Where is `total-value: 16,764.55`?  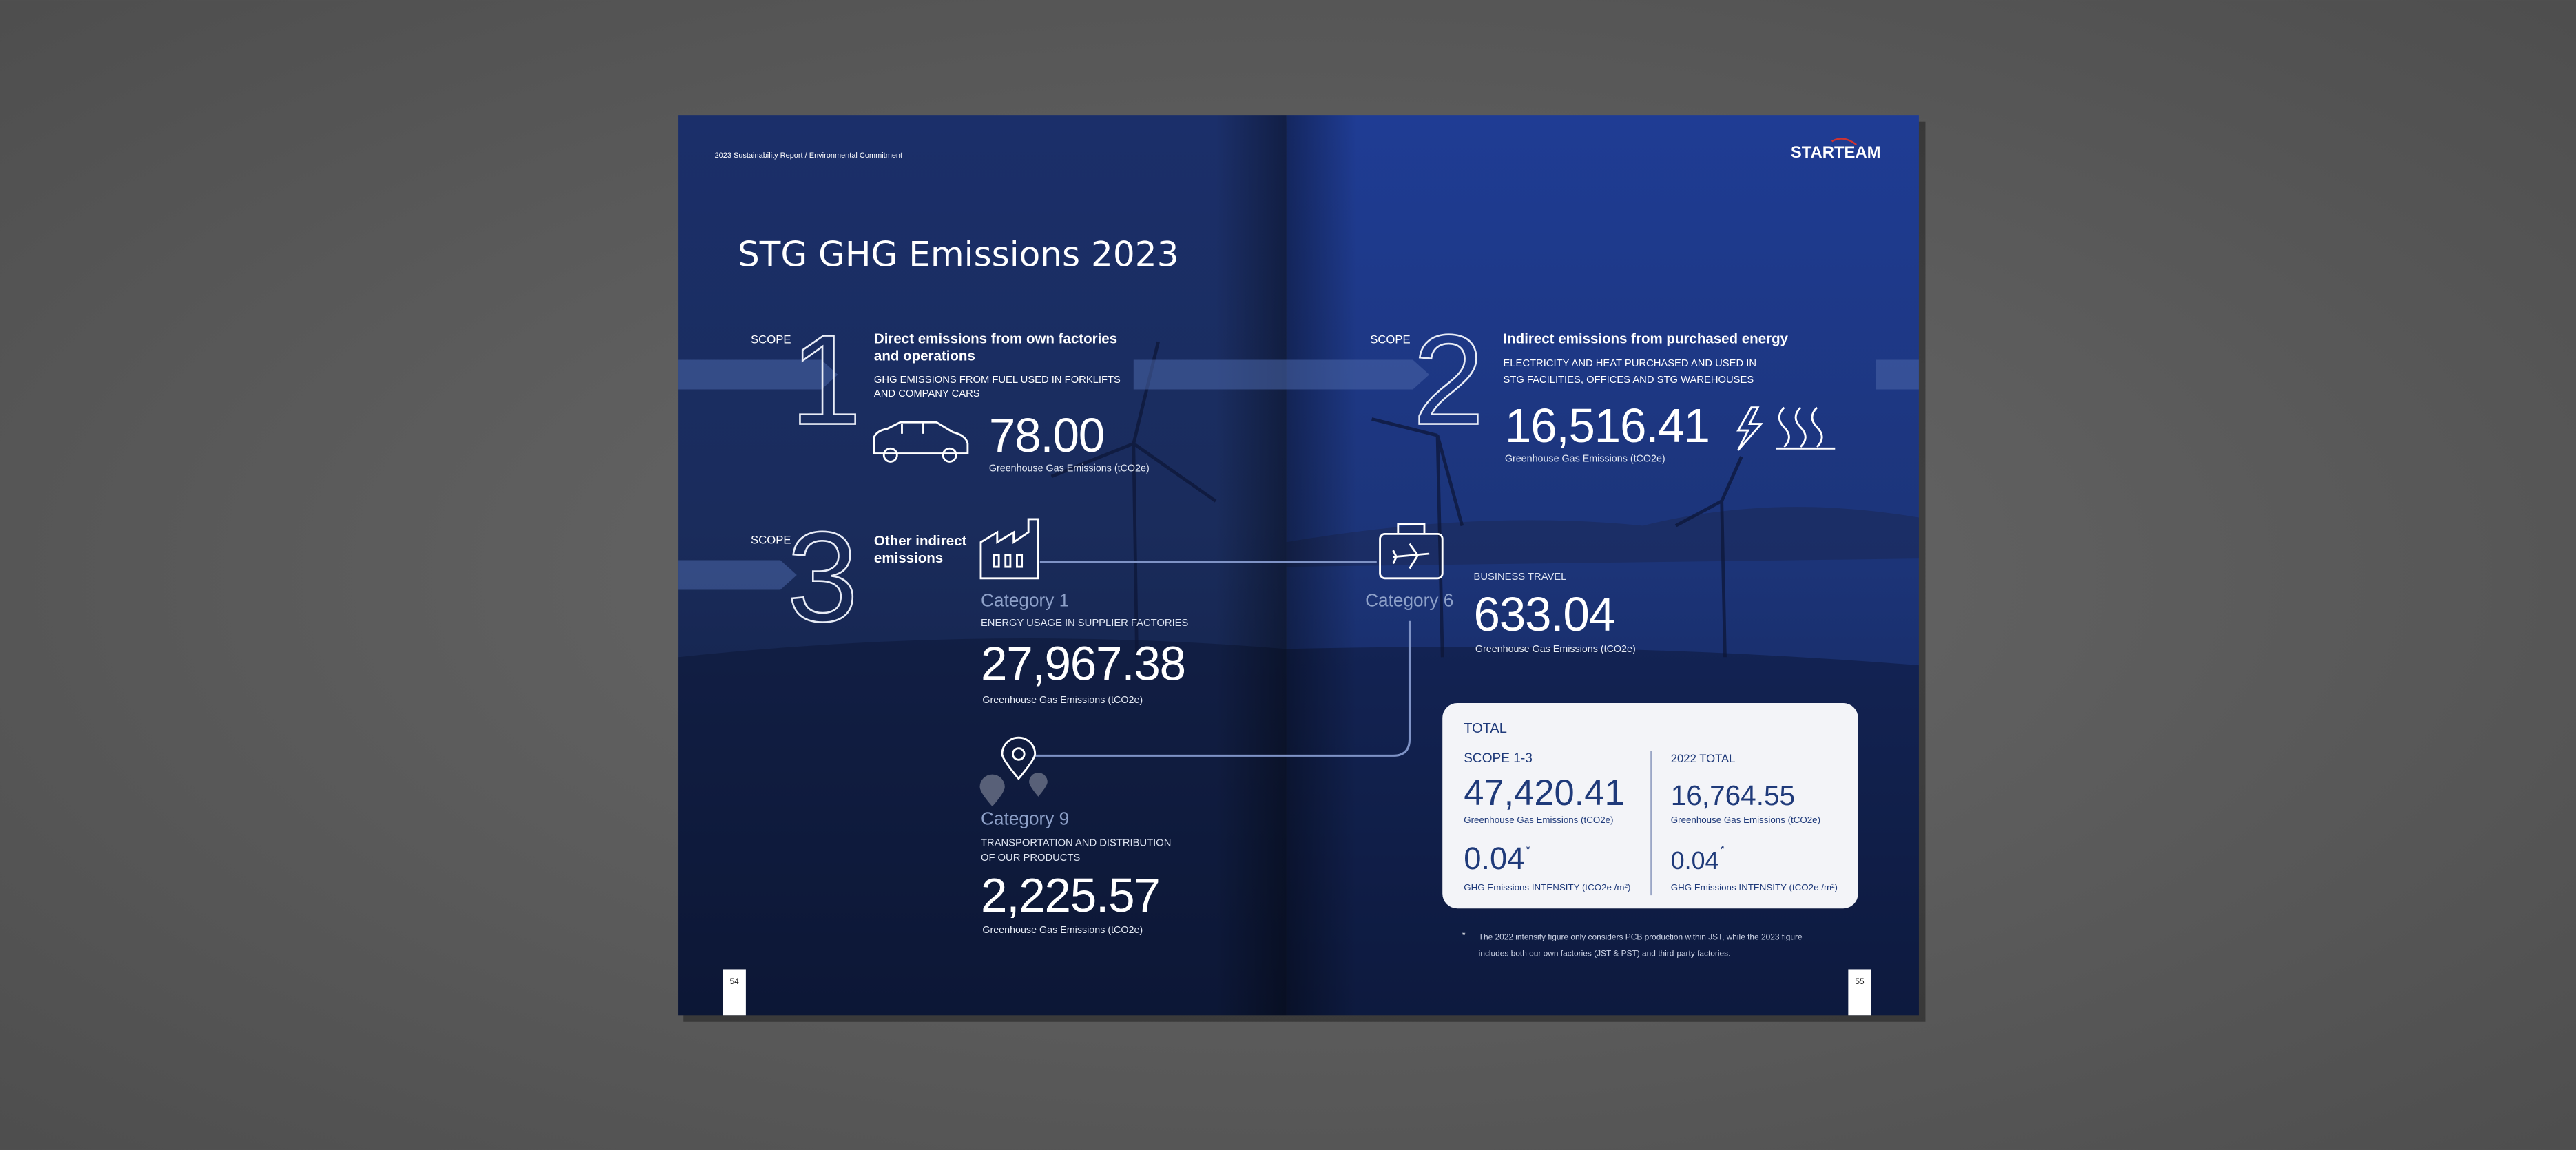 total-value: 16,764.55 is located at coordinates (1733, 796).